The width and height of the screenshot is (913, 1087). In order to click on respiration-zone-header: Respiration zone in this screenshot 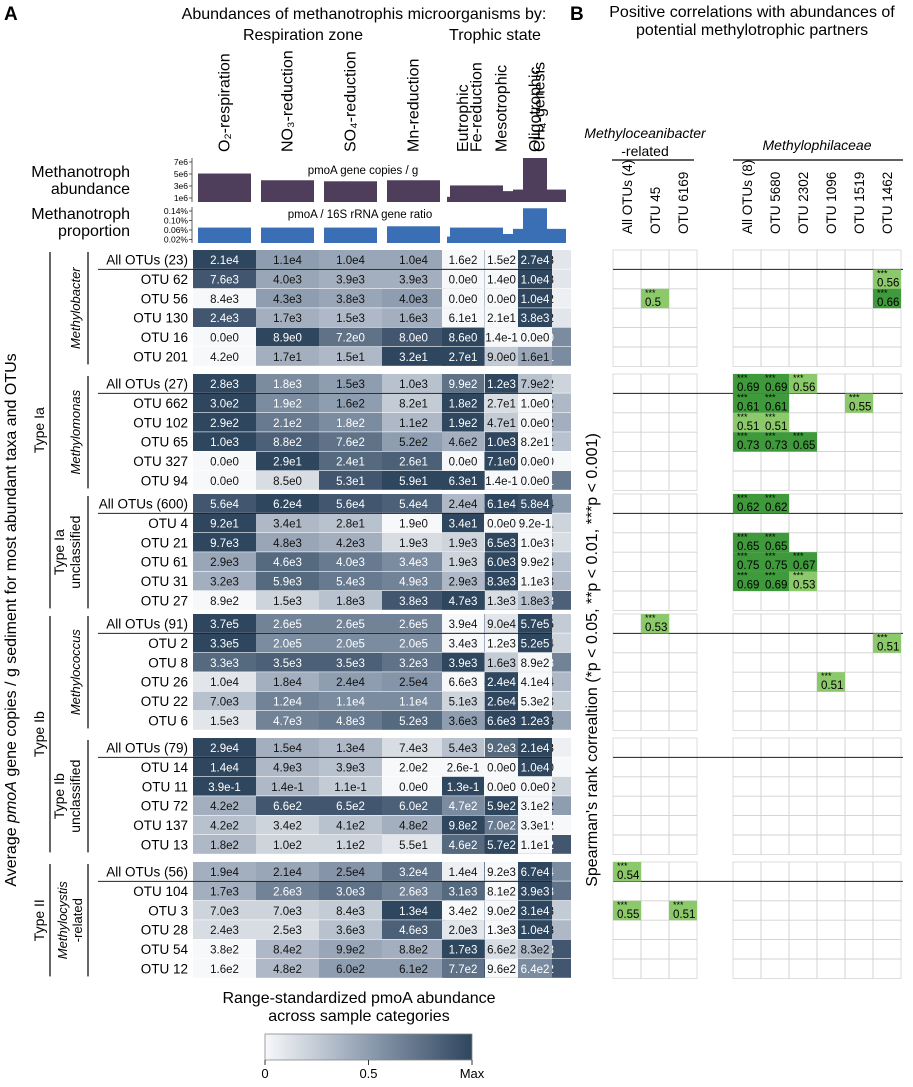, I will do `click(303, 35)`.